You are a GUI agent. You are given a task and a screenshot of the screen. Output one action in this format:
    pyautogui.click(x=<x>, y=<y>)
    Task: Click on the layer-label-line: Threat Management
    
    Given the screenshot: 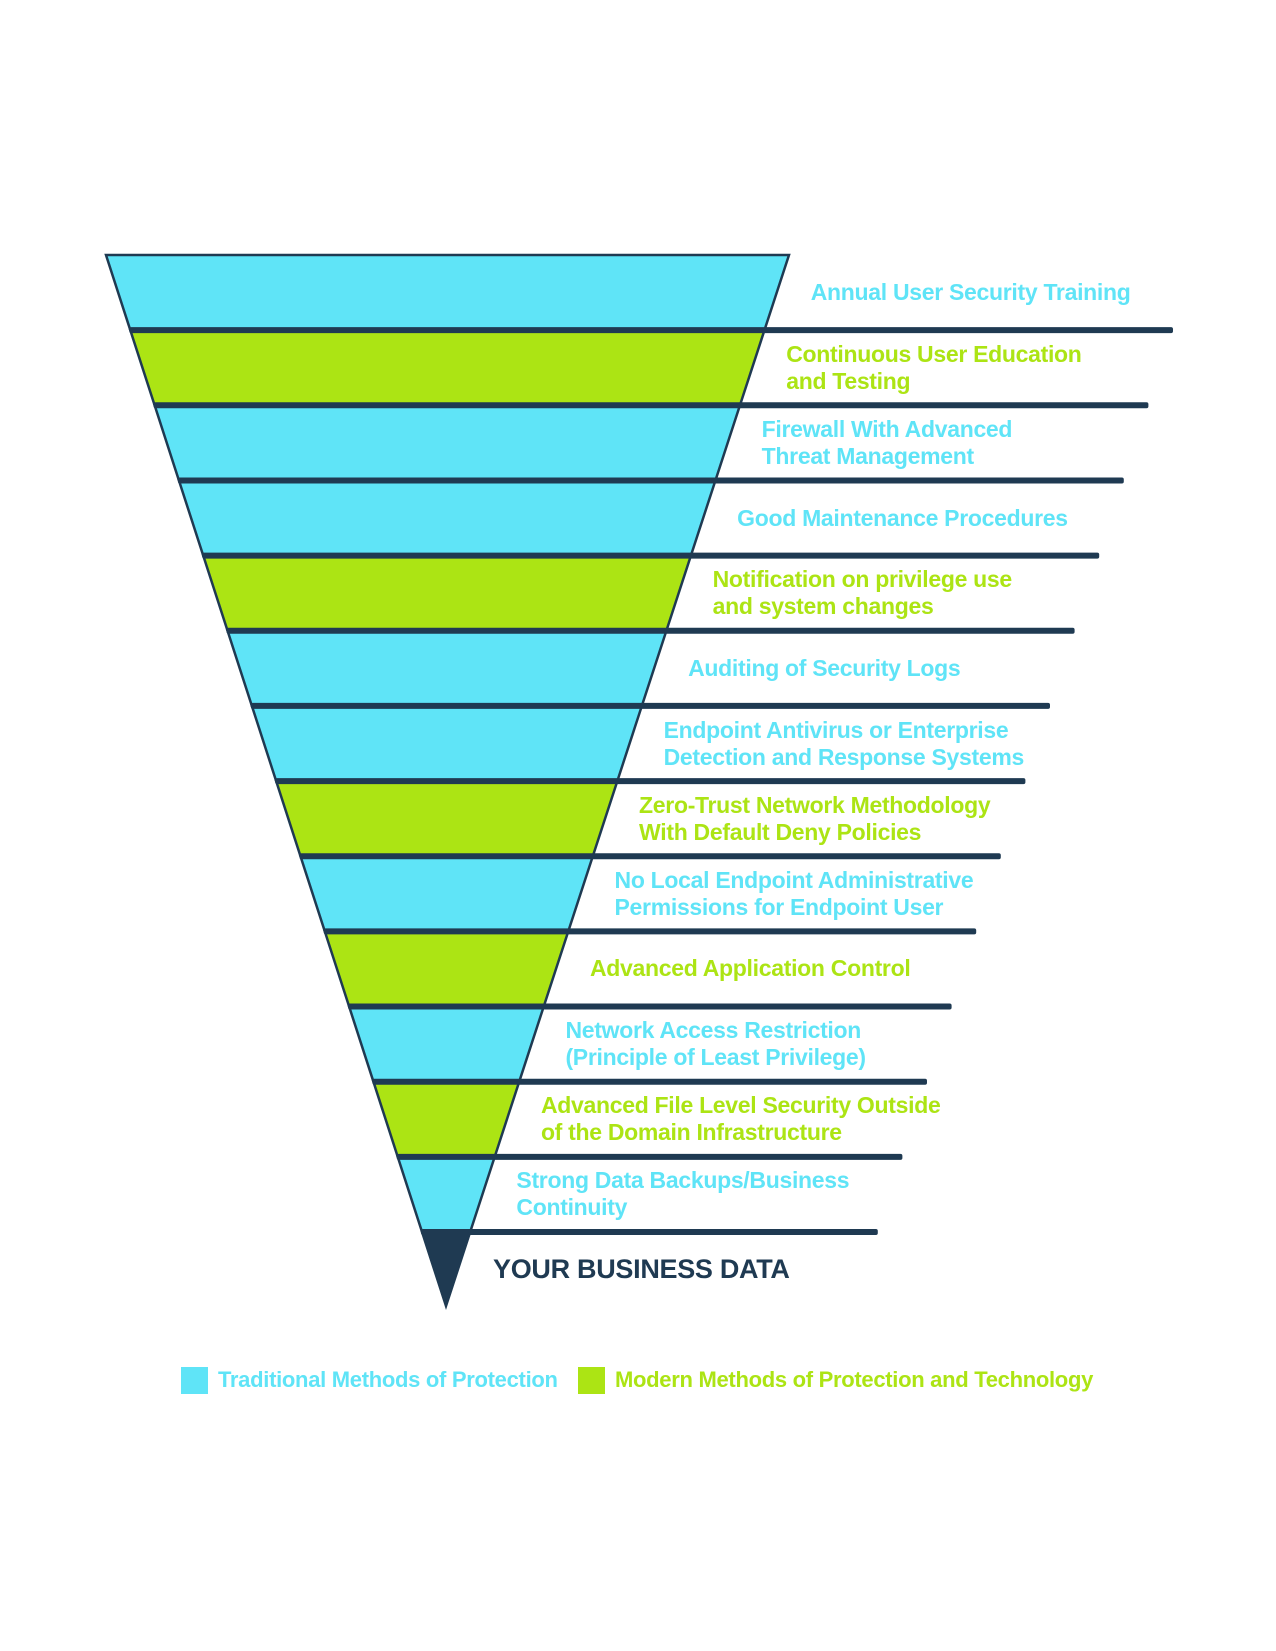 What is the action you would take?
    pyautogui.click(x=867, y=455)
    